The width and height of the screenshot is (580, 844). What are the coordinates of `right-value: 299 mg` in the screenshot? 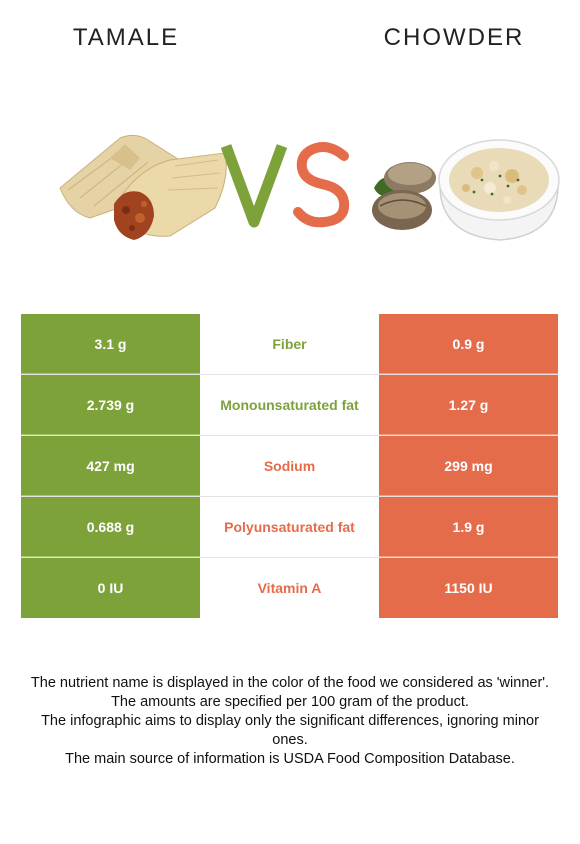 It's located at (468, 466).